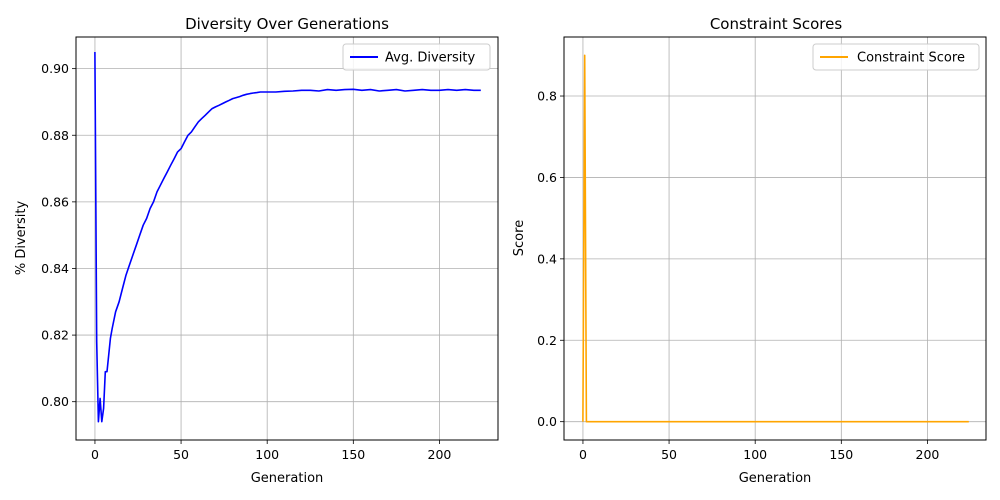 The height and width of the screenshot is (500, 1000). I want to click on legend: Constraint Score, so click(896, 57).